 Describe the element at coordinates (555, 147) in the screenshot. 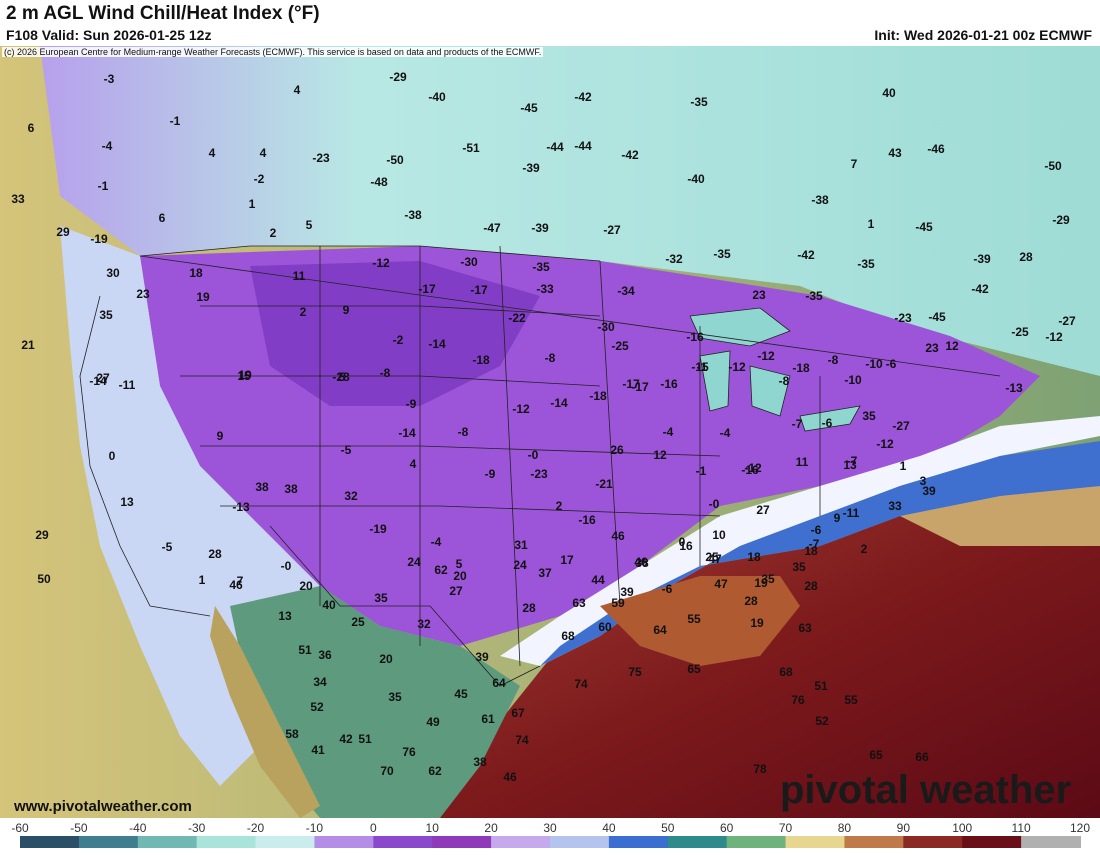

I see `map-value-label: -44` at that location.